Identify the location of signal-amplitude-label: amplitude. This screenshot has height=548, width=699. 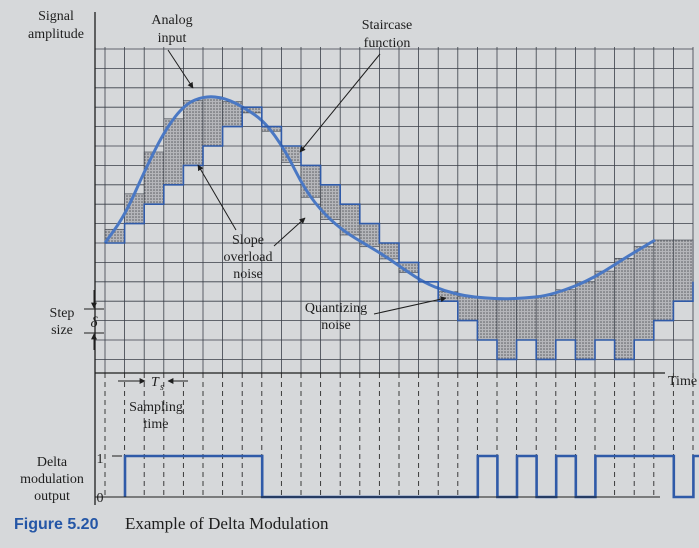
(56, 34).